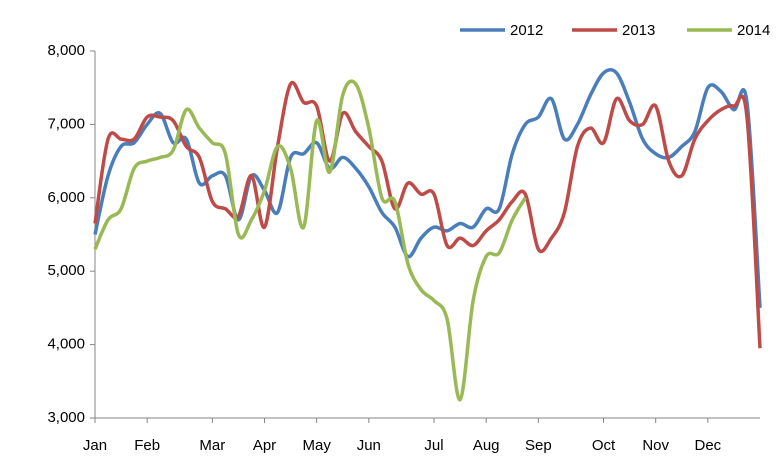 The height and width of the screenshot is (462, 777). I want to click on x-tick-label: Jan, so click(95, 445).